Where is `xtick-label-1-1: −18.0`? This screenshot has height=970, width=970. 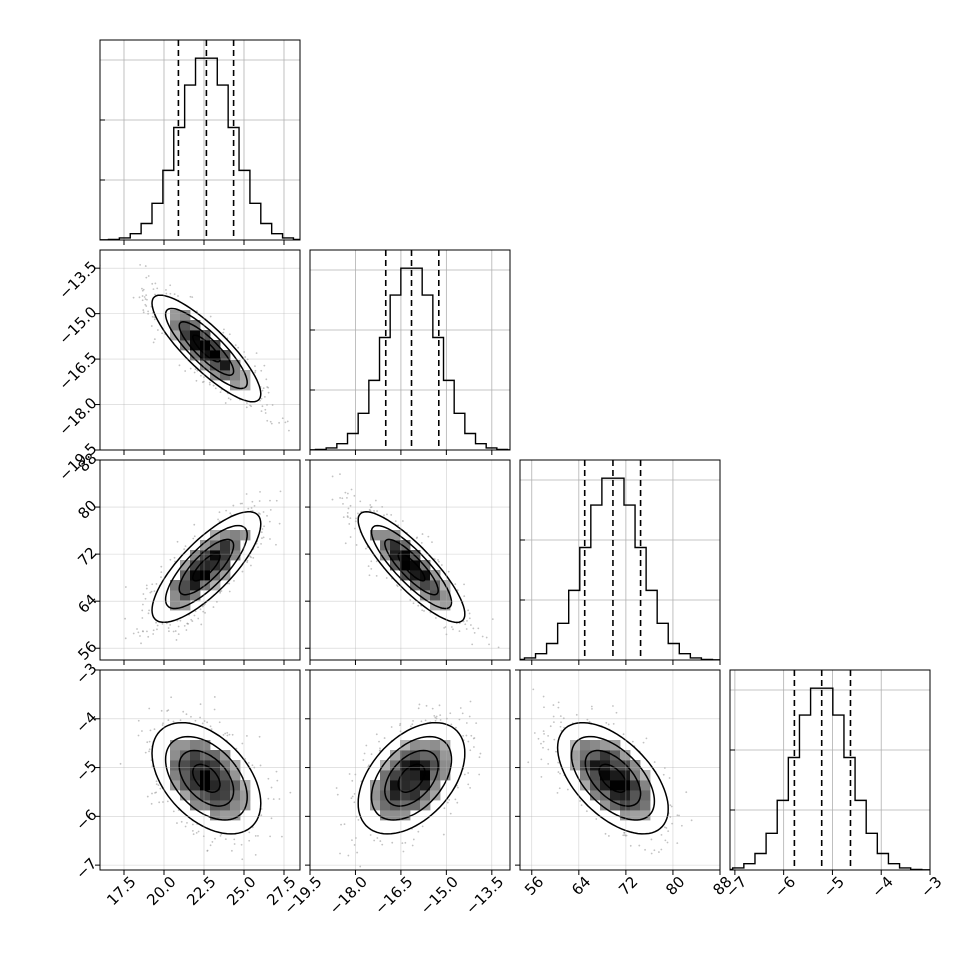 xtick-label-1-1: −18.0 is located at coordinates (348, 895).